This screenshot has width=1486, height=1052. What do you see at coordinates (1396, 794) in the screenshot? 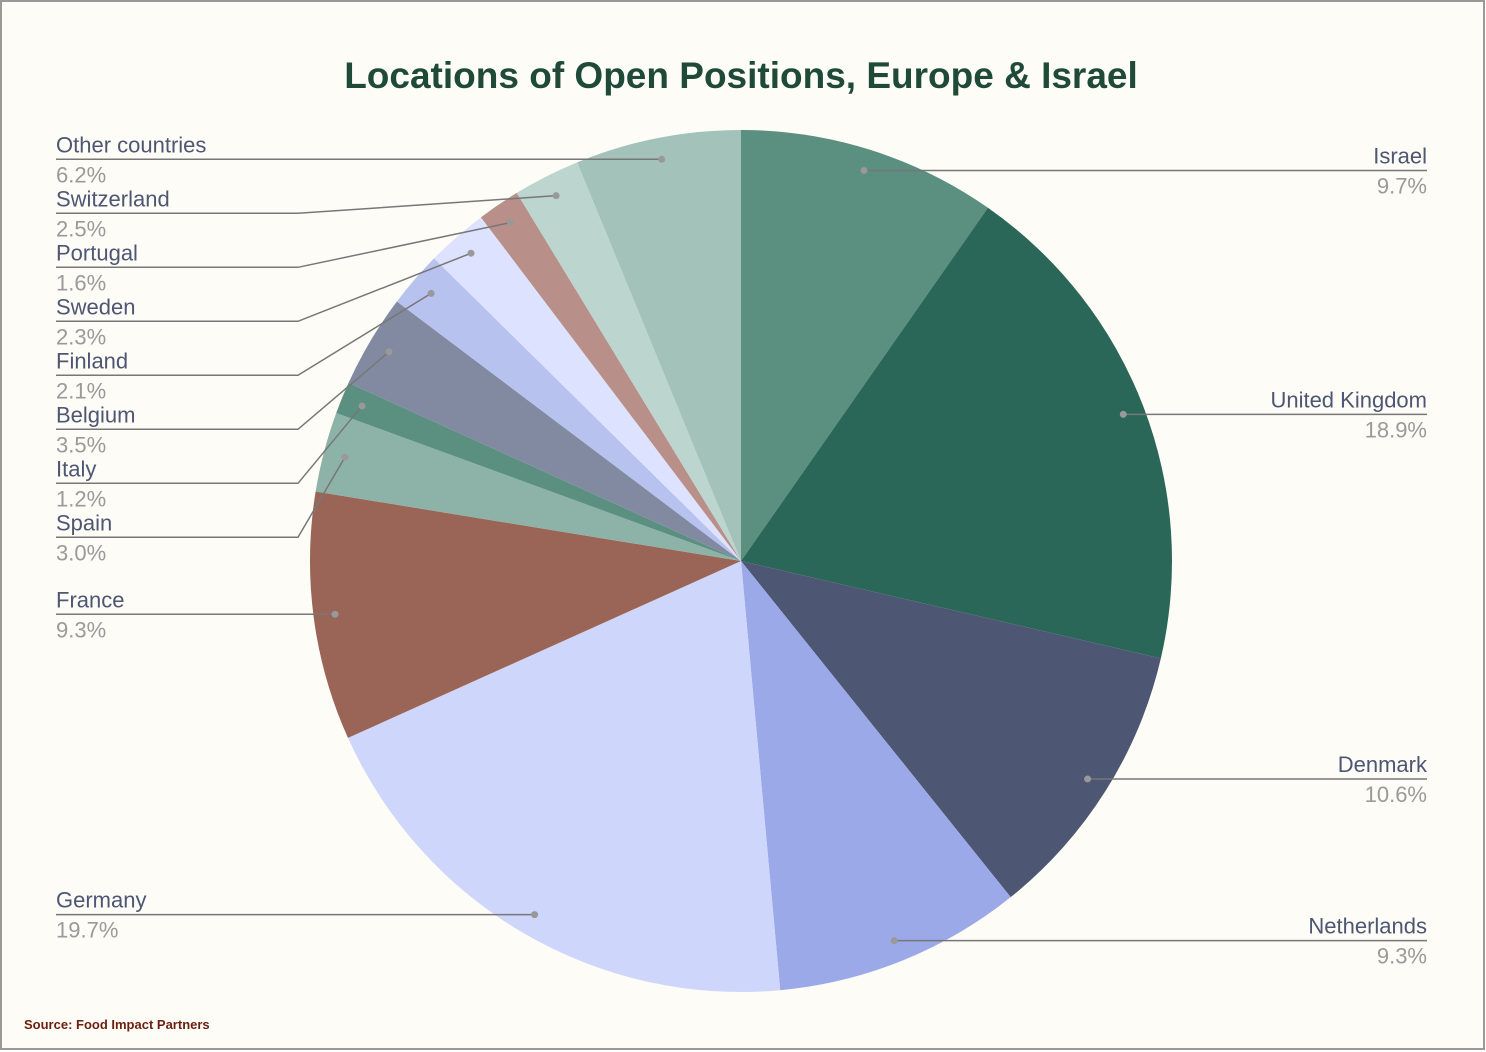
I see `value-label: 10.6%` at bounding box center [1396, 794].